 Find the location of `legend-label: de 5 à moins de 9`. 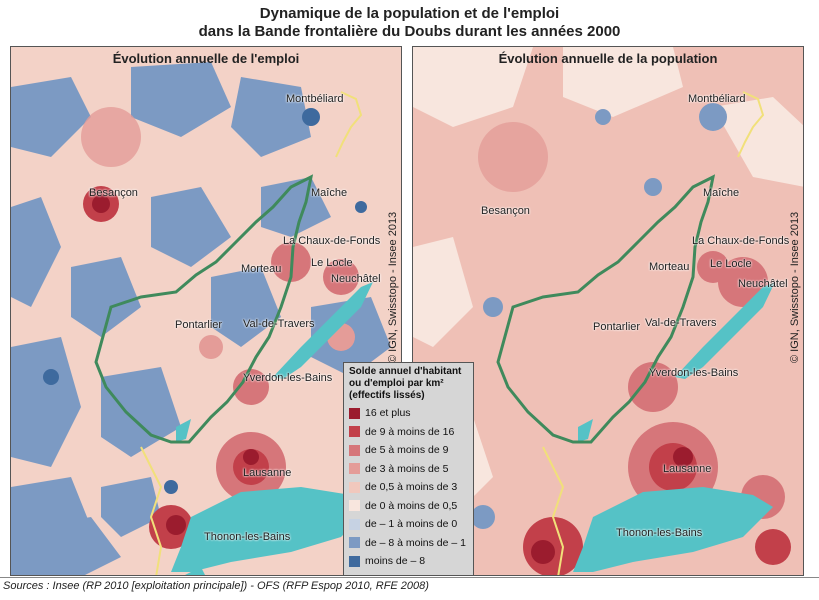

legend-label: de 5 à moins de 9 is located at coordinates (407, 450).